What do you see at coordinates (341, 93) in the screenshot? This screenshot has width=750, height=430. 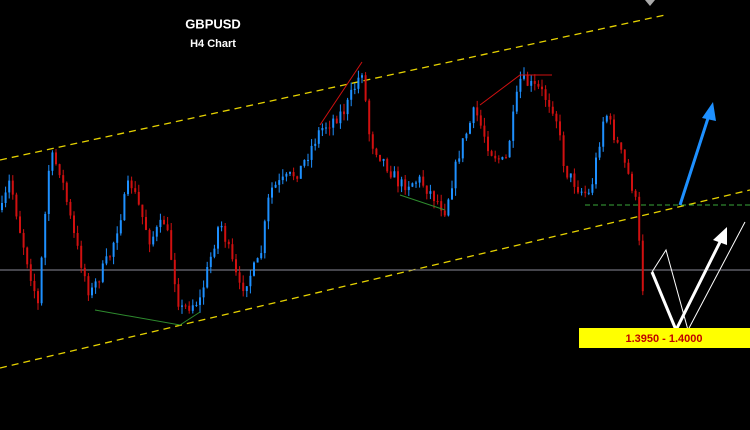 I see `pattern-line` at bounding box center [341, 93].